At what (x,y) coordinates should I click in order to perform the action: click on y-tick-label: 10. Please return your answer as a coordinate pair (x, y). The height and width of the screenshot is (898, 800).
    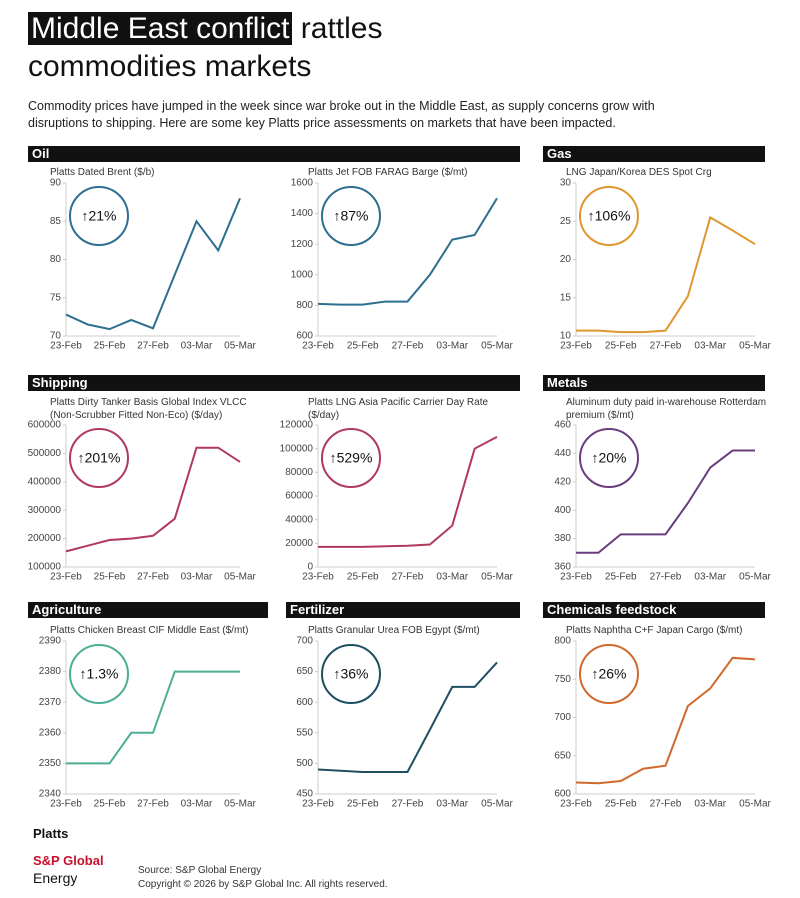
    Looking at the image, I should click on (566, 336).